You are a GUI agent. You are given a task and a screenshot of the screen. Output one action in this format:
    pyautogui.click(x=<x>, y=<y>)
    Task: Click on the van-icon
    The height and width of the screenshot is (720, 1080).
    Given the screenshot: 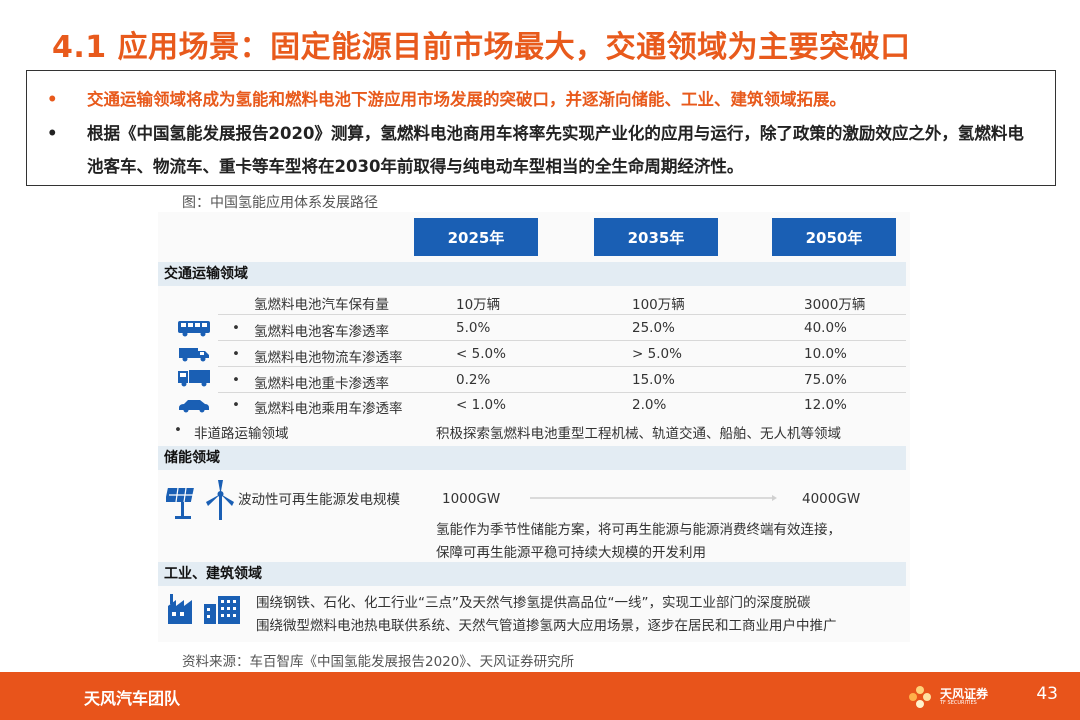 What is the action you would take?
    pyautogui.click(x=194, y=355)
    